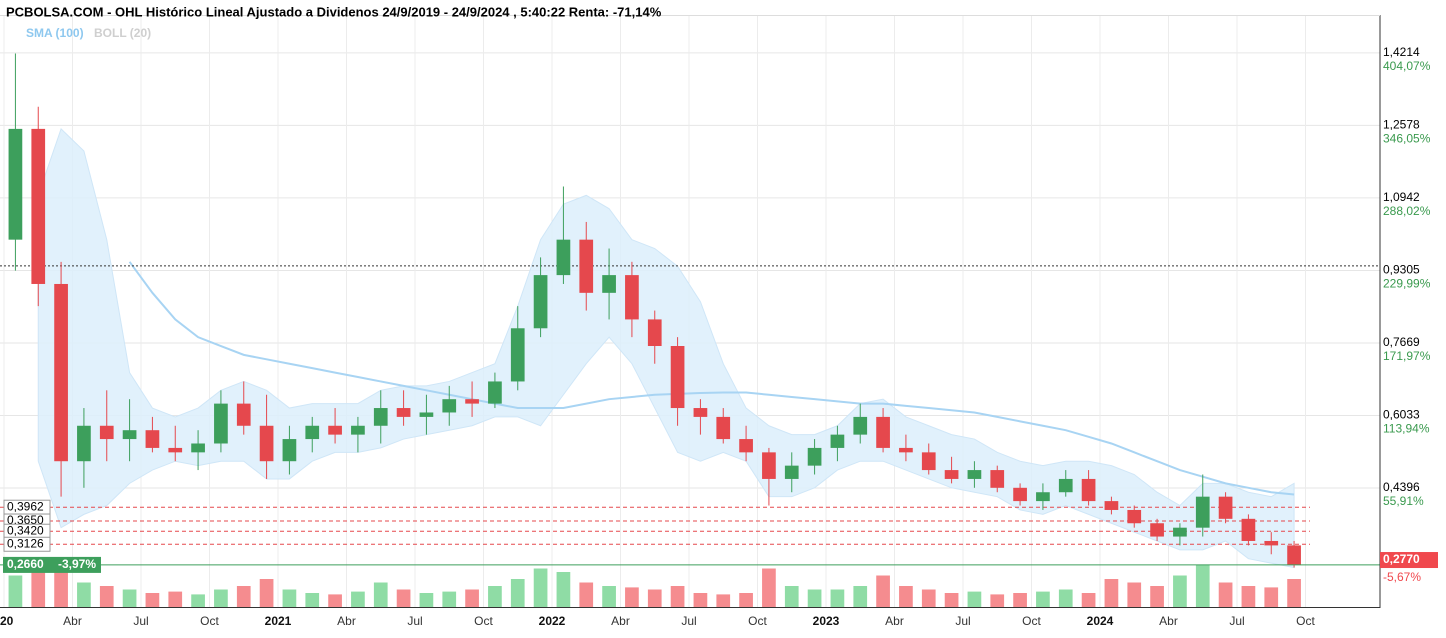 The width and height of the screenshot is (1446, 638). Describe the element at coordinates (27, 544) in the screenshot. I see `level-box` at that location.